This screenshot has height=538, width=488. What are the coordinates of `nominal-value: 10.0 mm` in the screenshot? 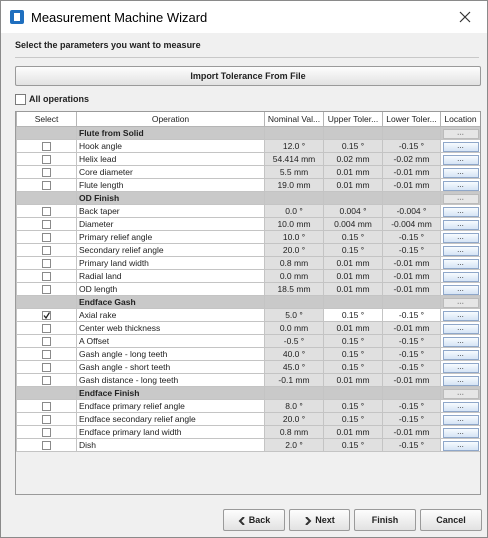 It's located at (294, 224).